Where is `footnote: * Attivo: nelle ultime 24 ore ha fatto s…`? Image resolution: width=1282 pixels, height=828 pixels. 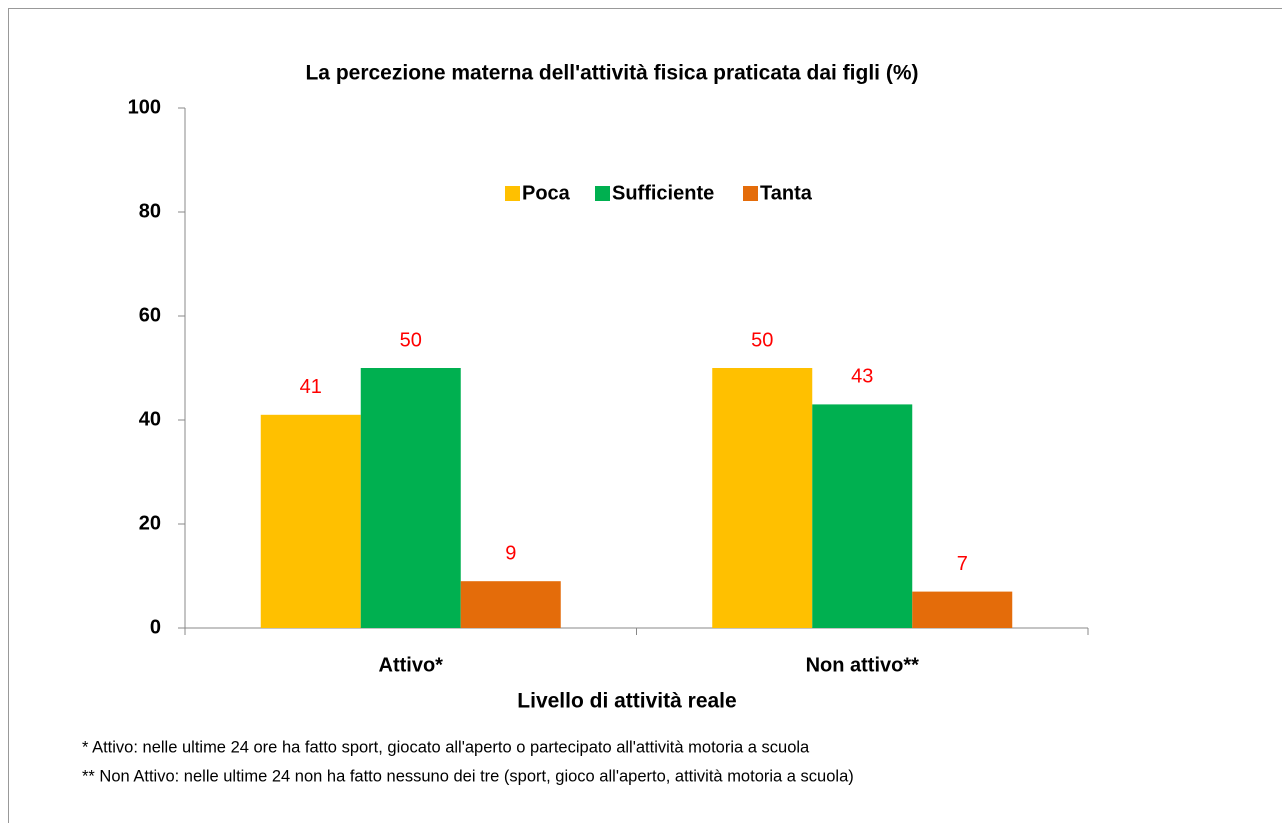
footnote: * Attivo: nelle ultime 24 ore ha fatto s… is located at coordinates (446, 747).